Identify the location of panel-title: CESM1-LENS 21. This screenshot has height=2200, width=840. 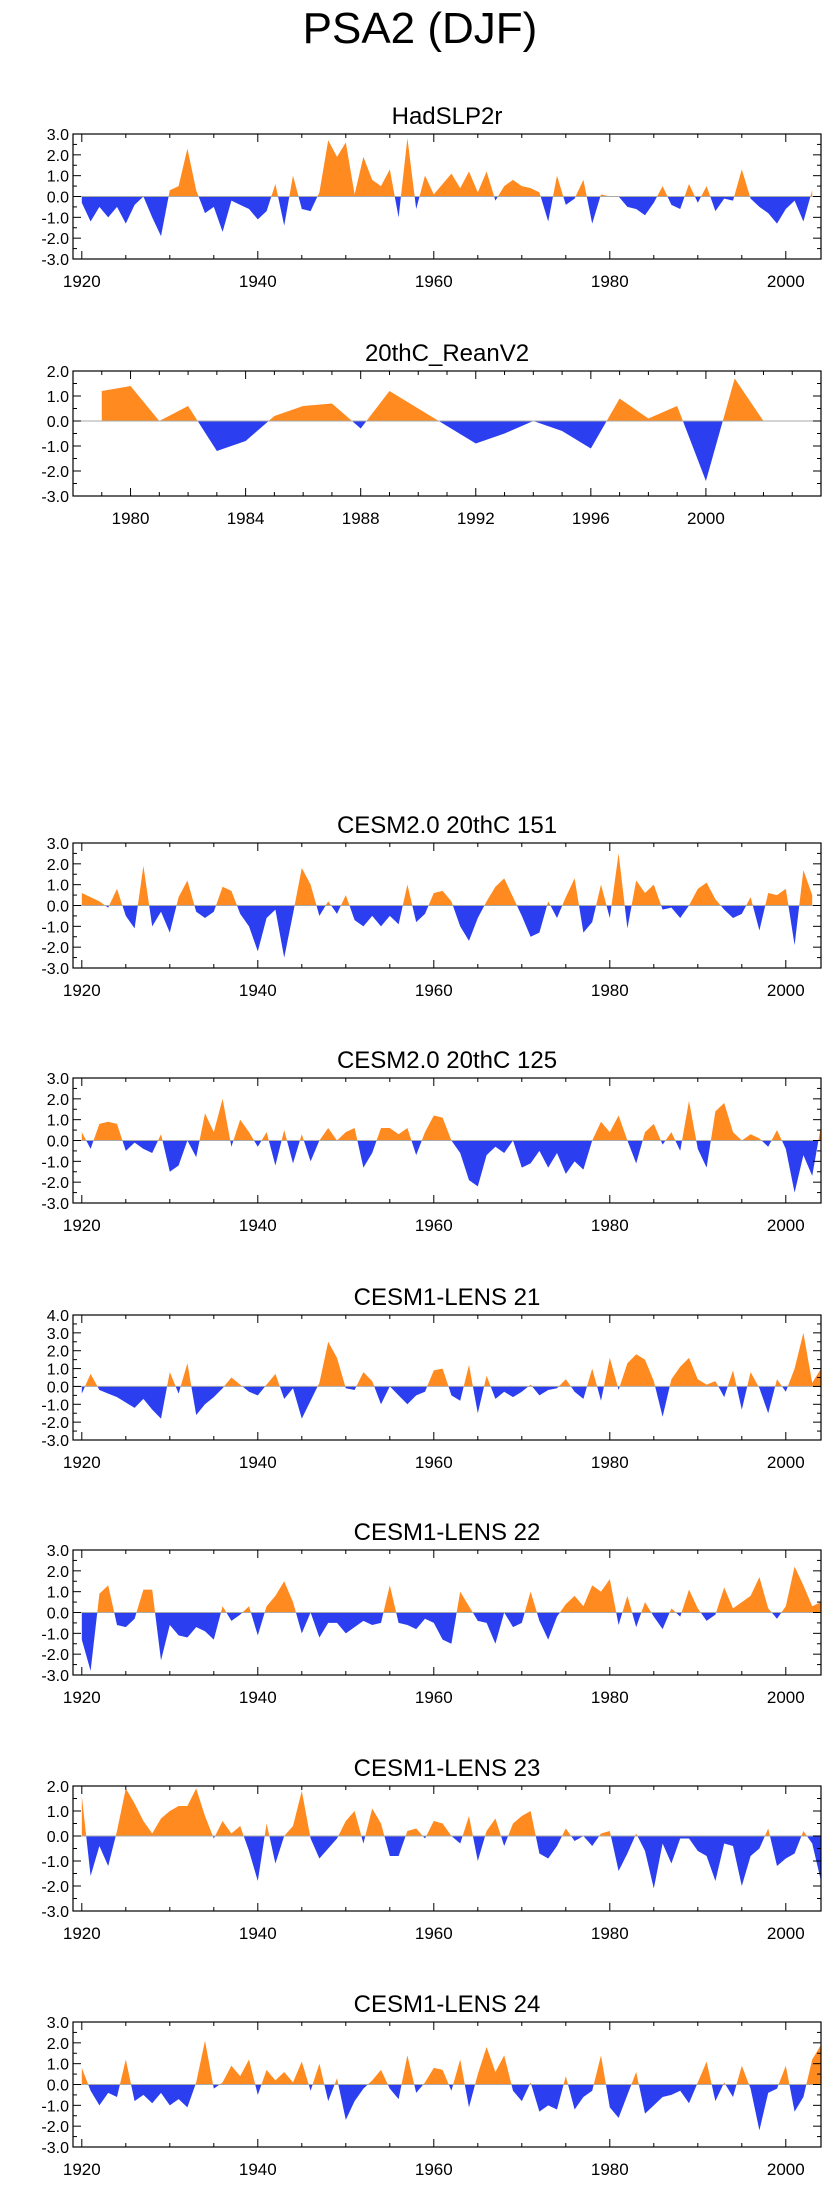
(447, 1297).